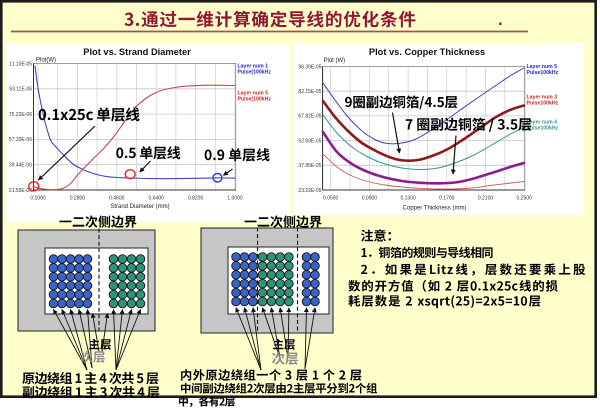 Image resolution: width=600 pixels, height=408 pixels. What do you see at coordinates (335, 61) in the screenshot?
I see `svg-text: Plot (W)` at bounding box center [335, 61].